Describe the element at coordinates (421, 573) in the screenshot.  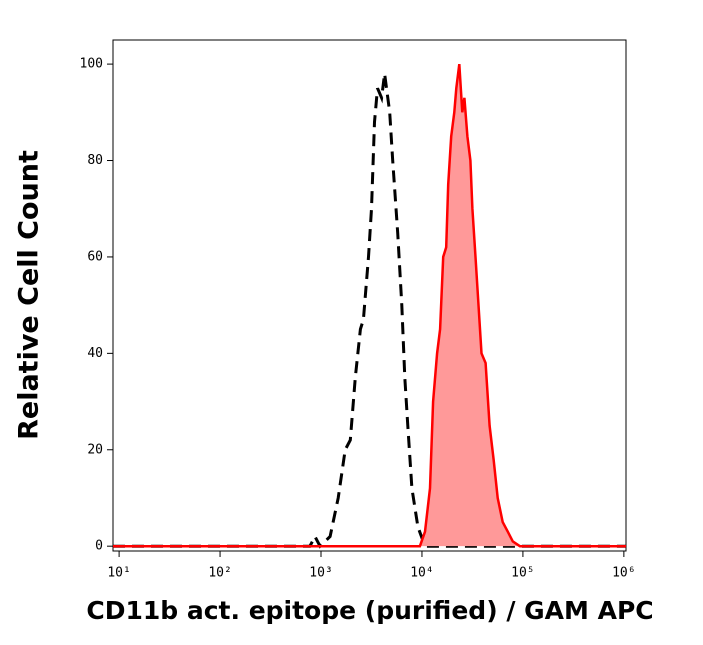
I see `x-tick-label: 10⁴` at that location.